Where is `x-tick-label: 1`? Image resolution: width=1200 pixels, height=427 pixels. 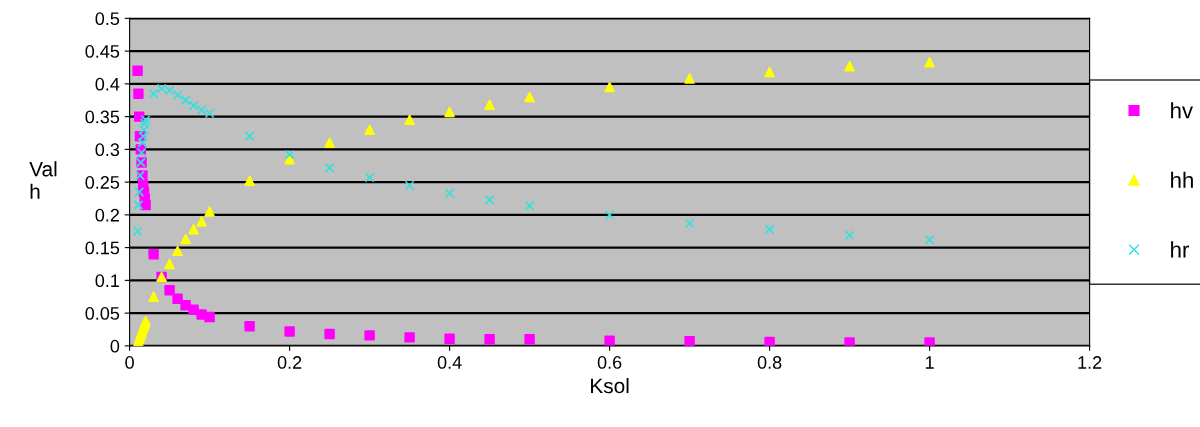
x-tick-label: 1 is located at coordinates (929, 362).